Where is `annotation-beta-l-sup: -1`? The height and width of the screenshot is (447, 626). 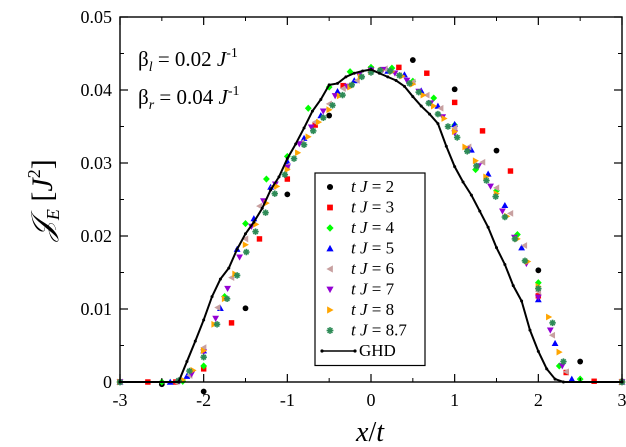
annotation-beta-l-sup: -1 is located at coordinates (232, 53).